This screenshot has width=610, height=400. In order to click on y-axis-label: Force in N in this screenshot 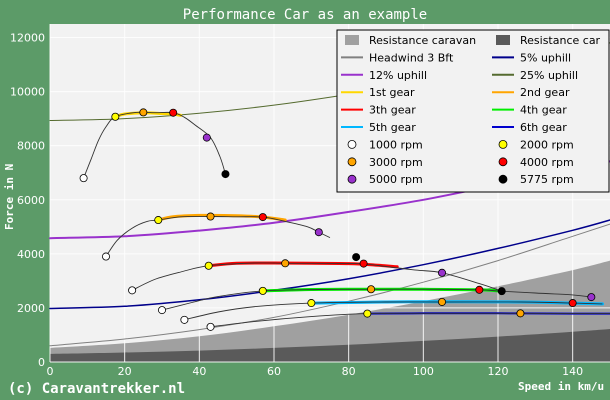, I will do `click(9, 197)`.